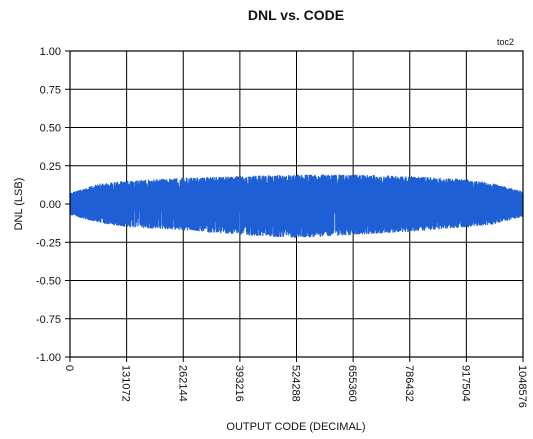 The image size is (533, 439). I want to click on y-tick-label: 0.50, so click(50, 129).